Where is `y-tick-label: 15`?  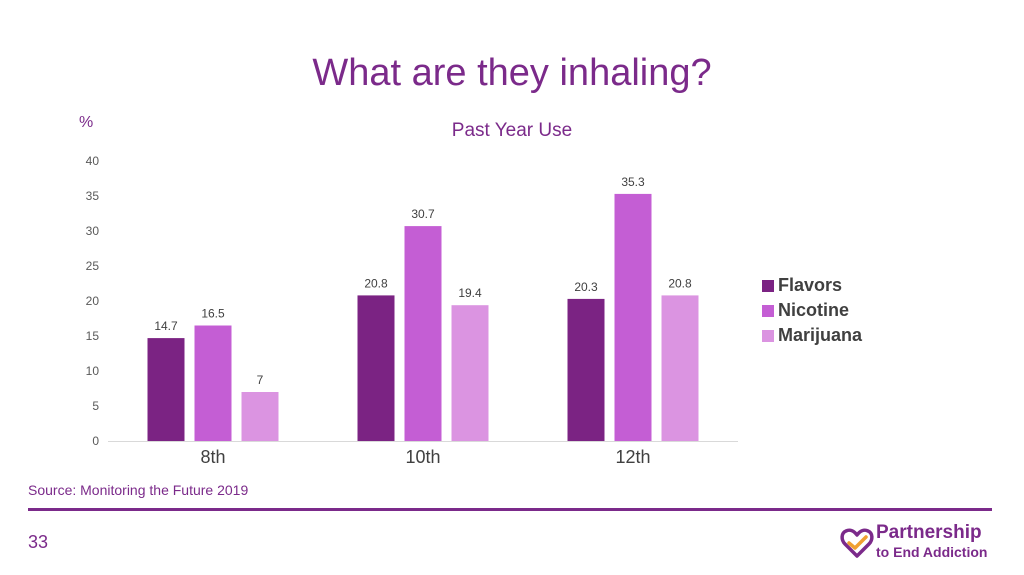
y-tick-label: 15 is located at coordinates (93, 336).